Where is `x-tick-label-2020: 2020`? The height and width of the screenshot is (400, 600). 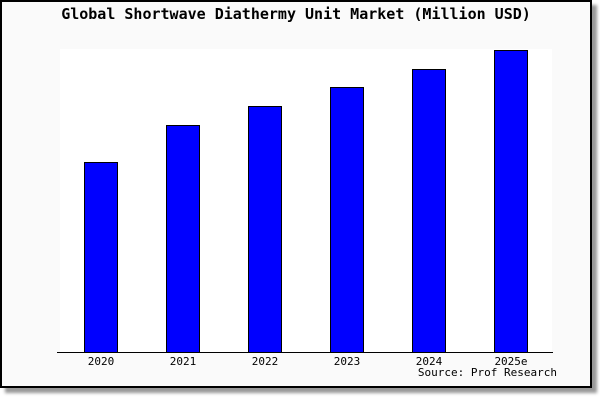 x-tick-label-2020: 2020 is located at coordinates (101, 361).